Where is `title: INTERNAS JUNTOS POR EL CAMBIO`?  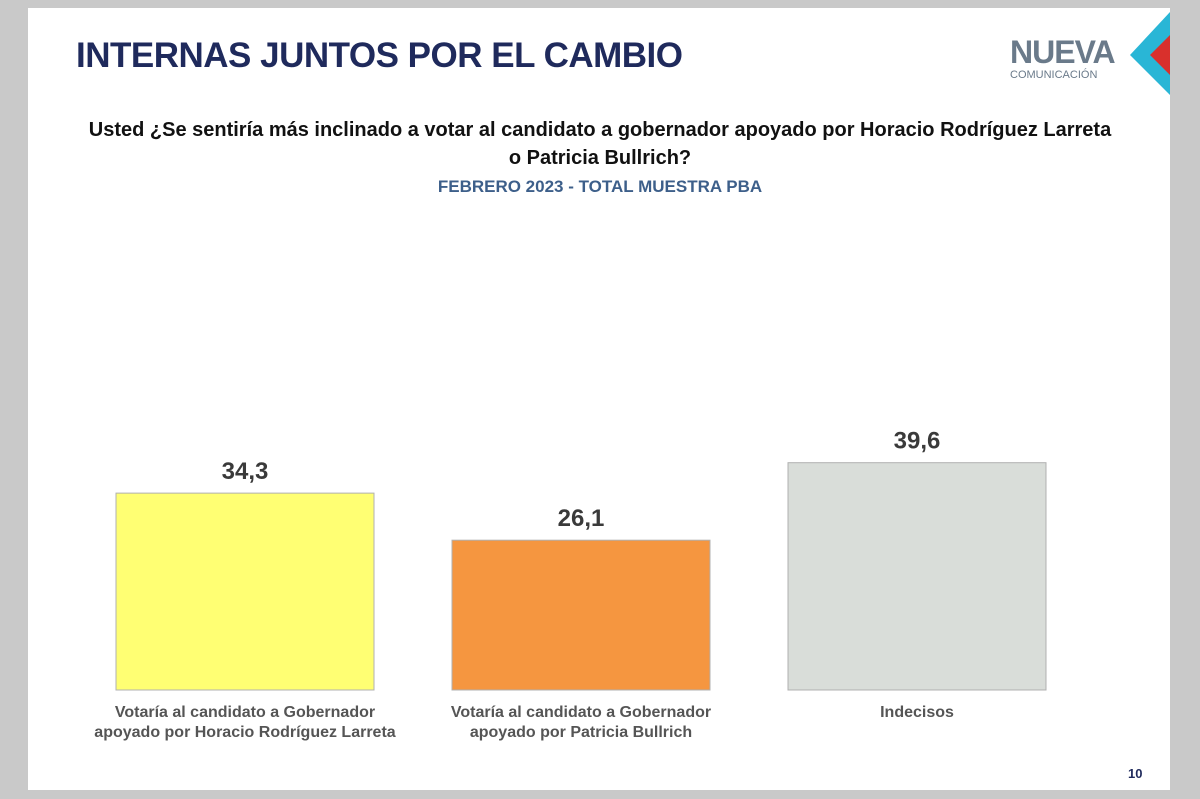 title: INTERNAS JUNTOS POR EL CAMBIO is located at coordinates (379, 55).